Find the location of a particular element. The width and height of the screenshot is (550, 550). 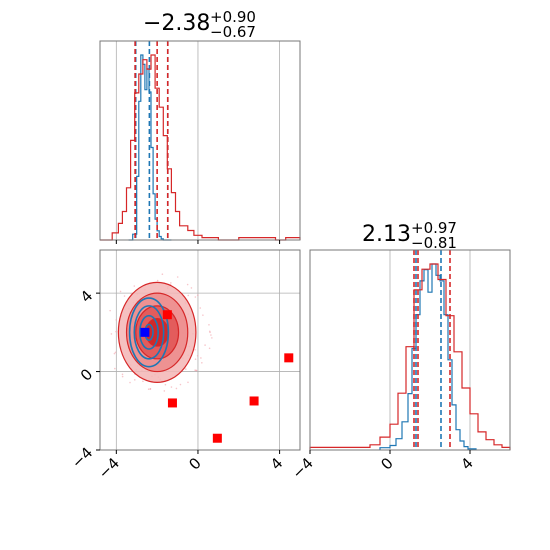

title-y-plus: +0.97 is located at coordinates (434, 228).